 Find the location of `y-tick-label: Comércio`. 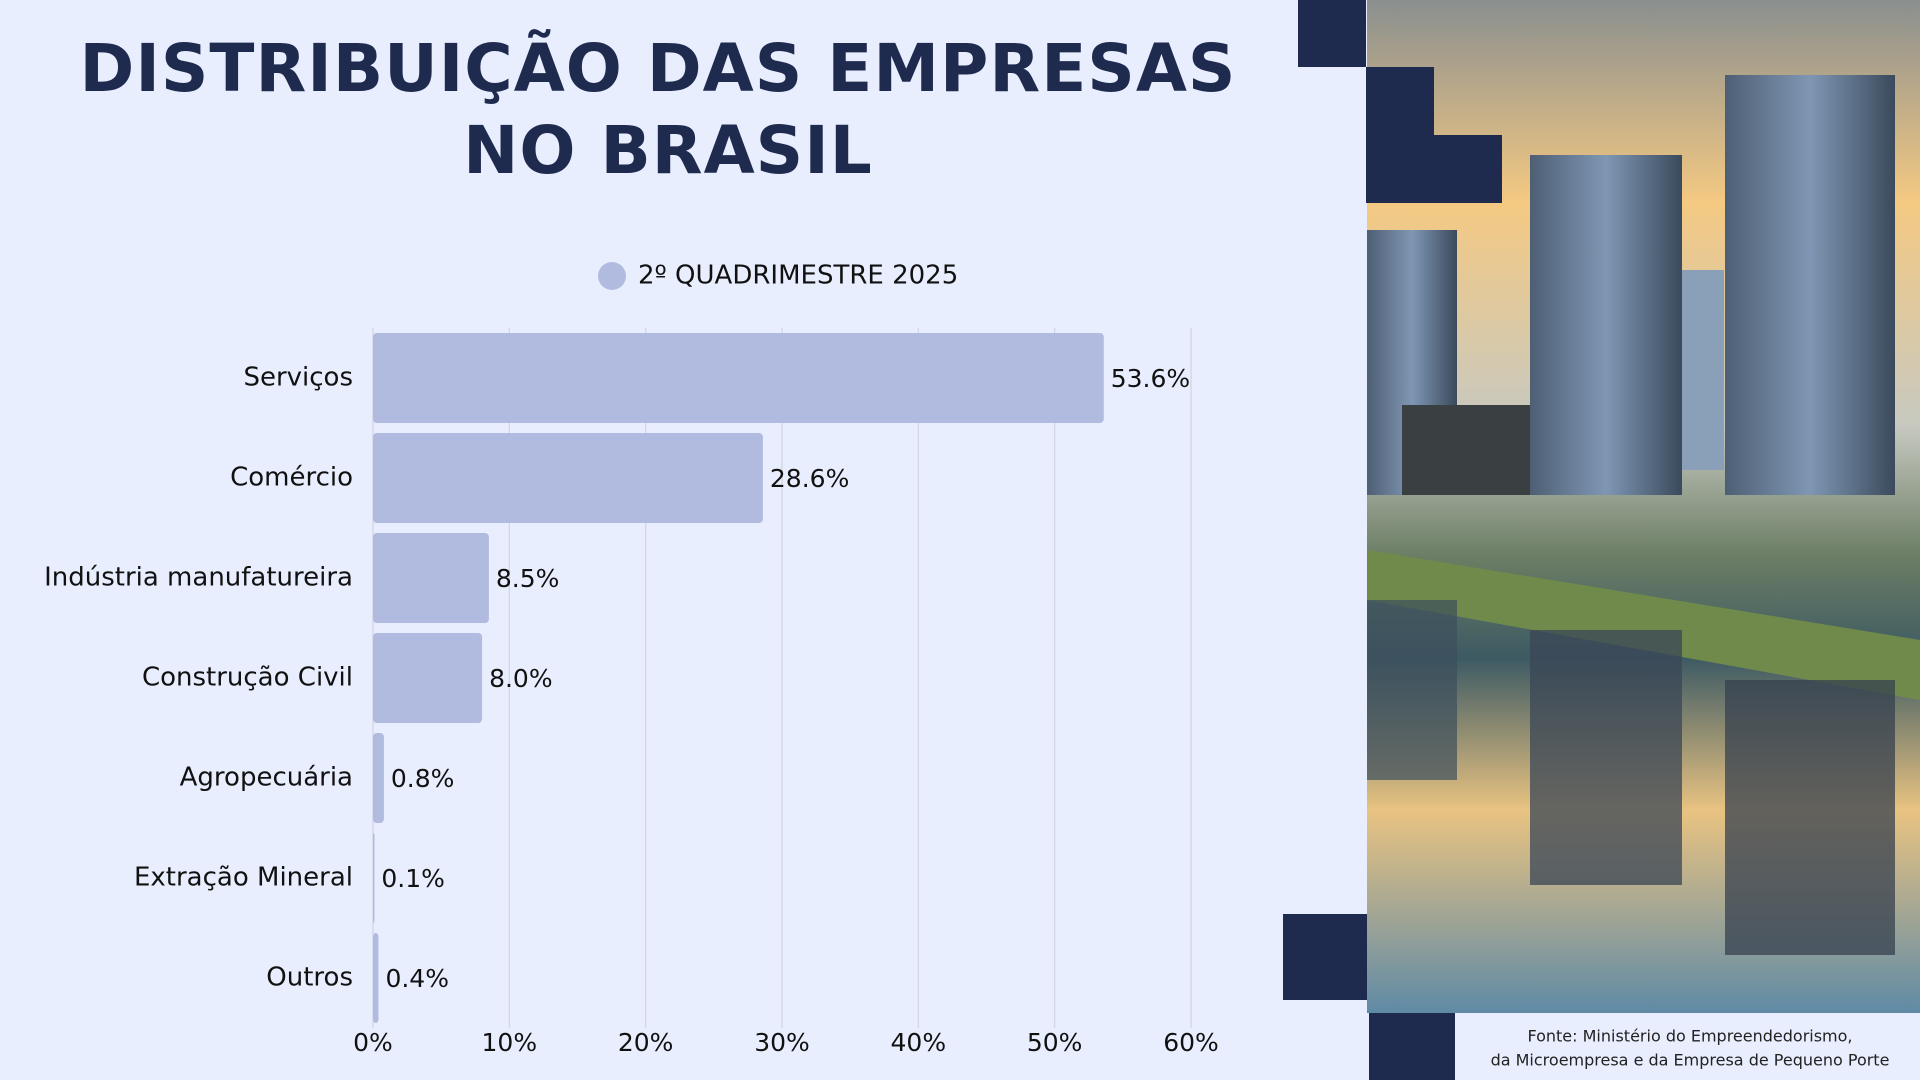

y-tick-label: Comércio is located at coordinates (291, 478).